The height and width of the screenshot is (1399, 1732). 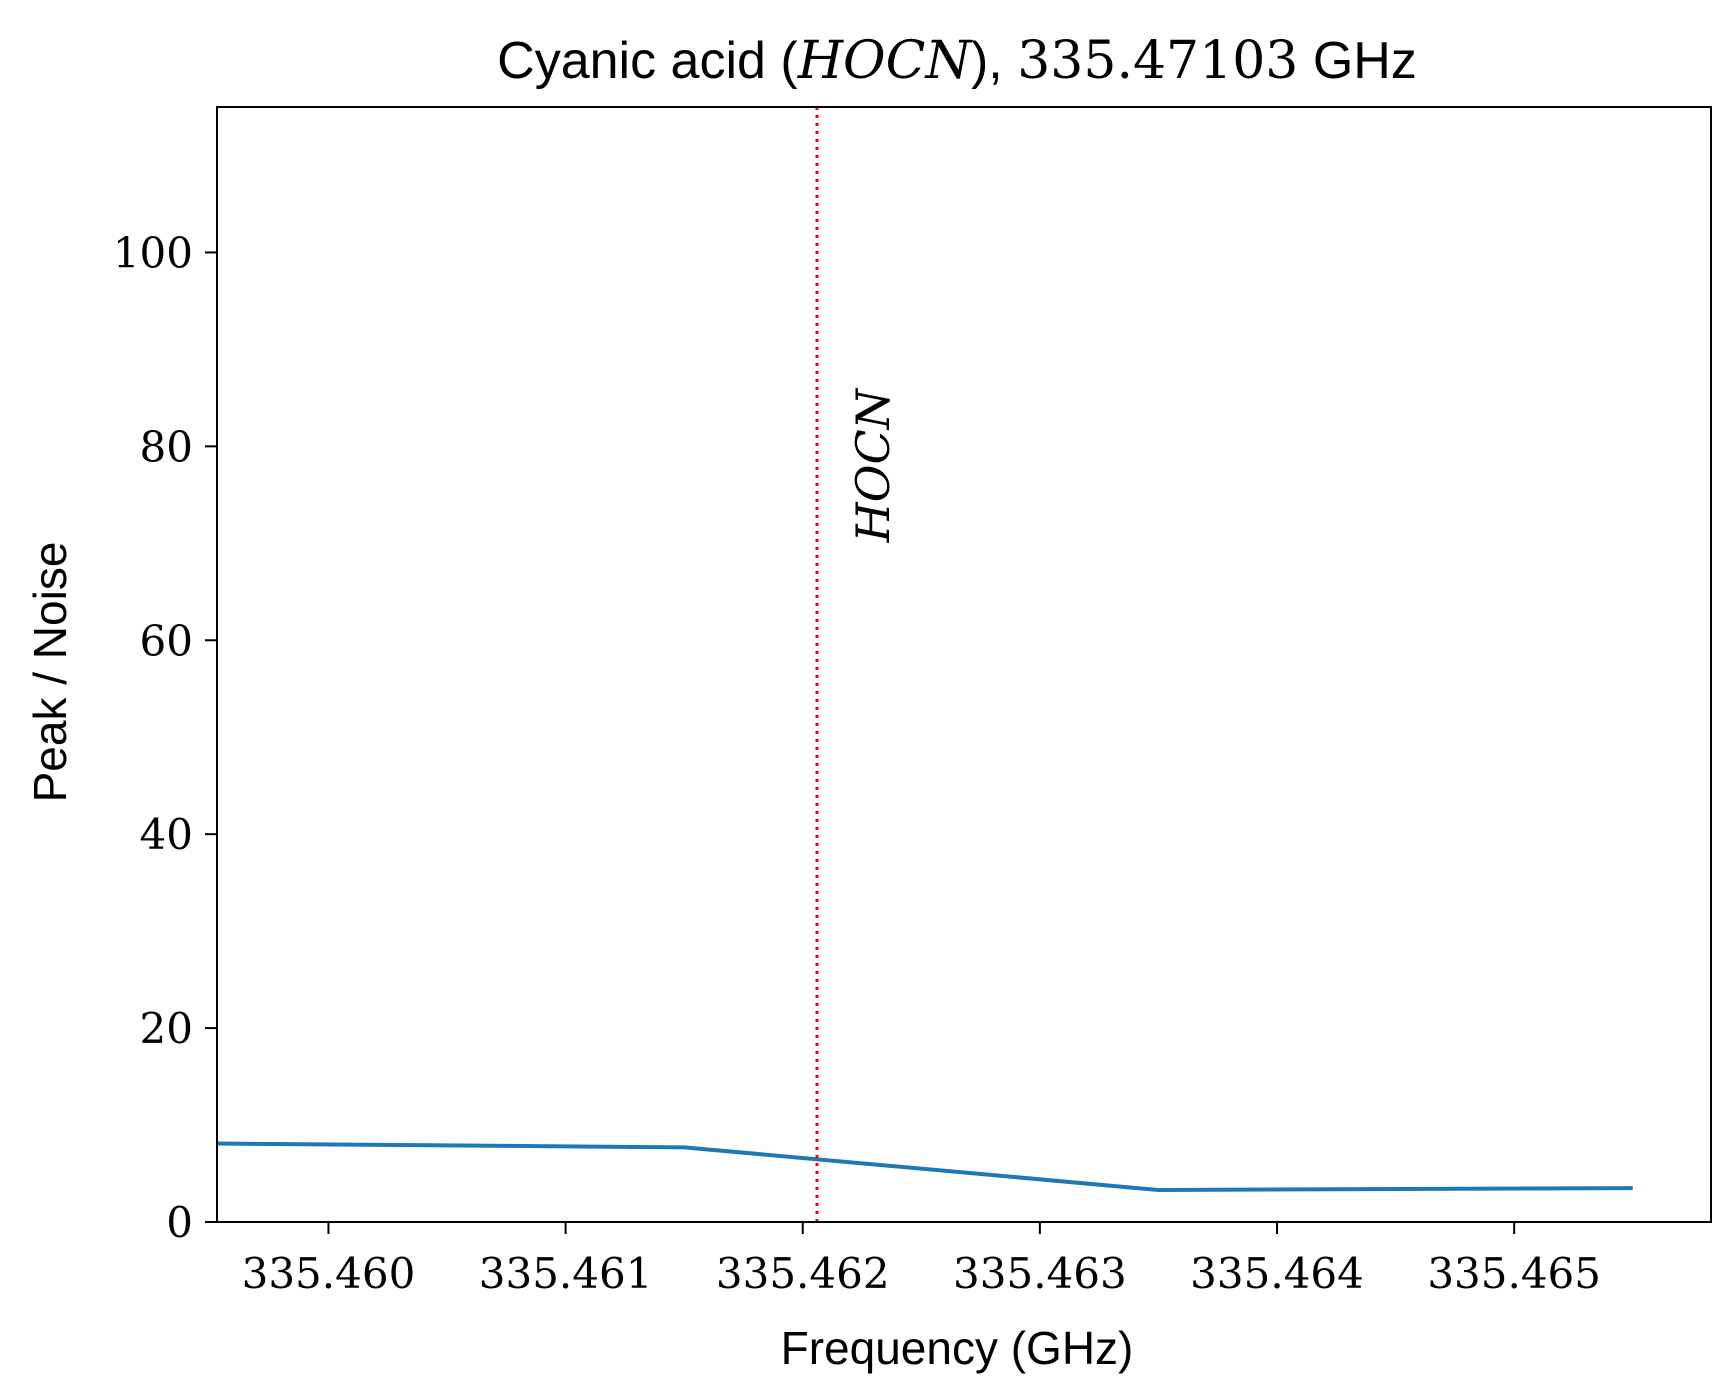 What do you see at coordinates (153, 252) in the screenshot?
I see `y-tick-label: 100` at bounding box center [153, 252].